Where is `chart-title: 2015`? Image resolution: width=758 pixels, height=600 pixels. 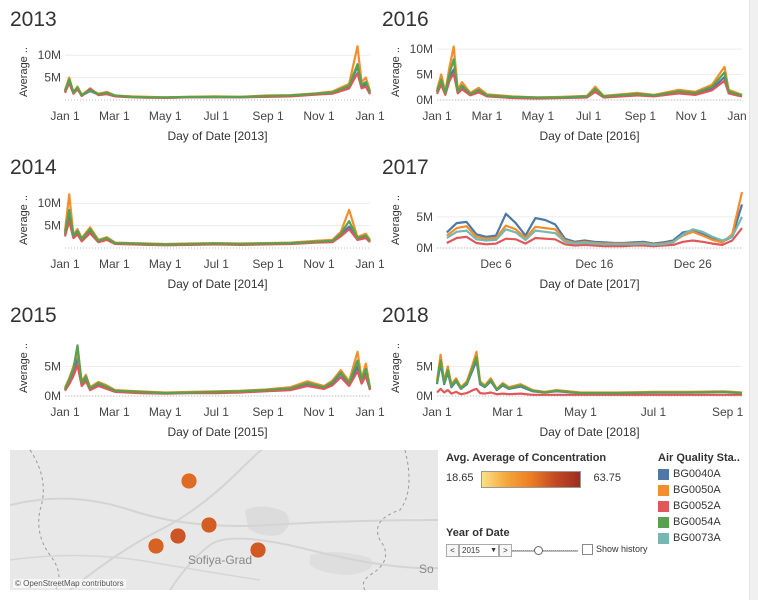
chart-title: 2015 is located at coordinates (33, 315).